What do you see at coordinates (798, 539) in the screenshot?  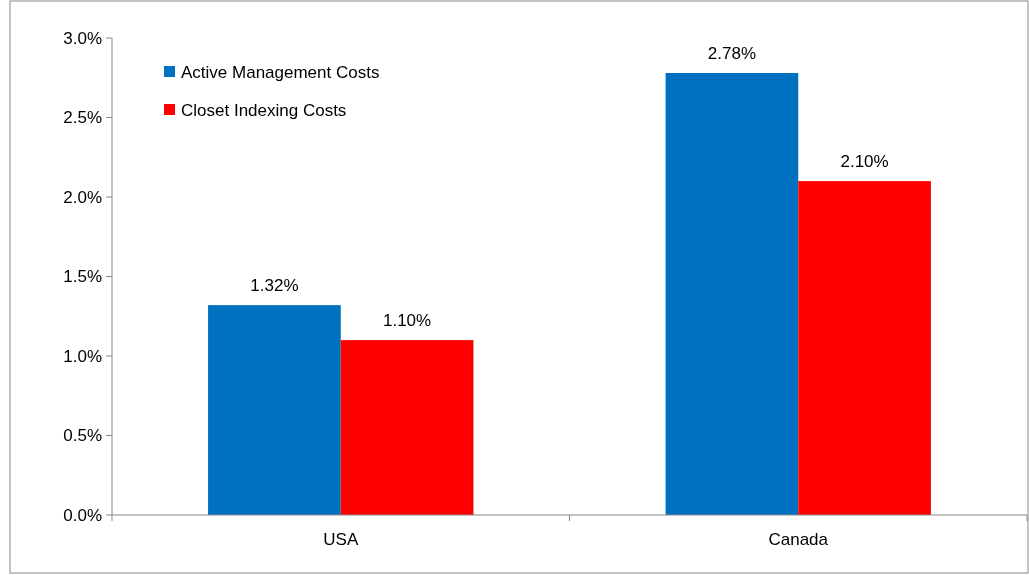 I see `x-tick-label: Canada` at bounding box center [798, 539].